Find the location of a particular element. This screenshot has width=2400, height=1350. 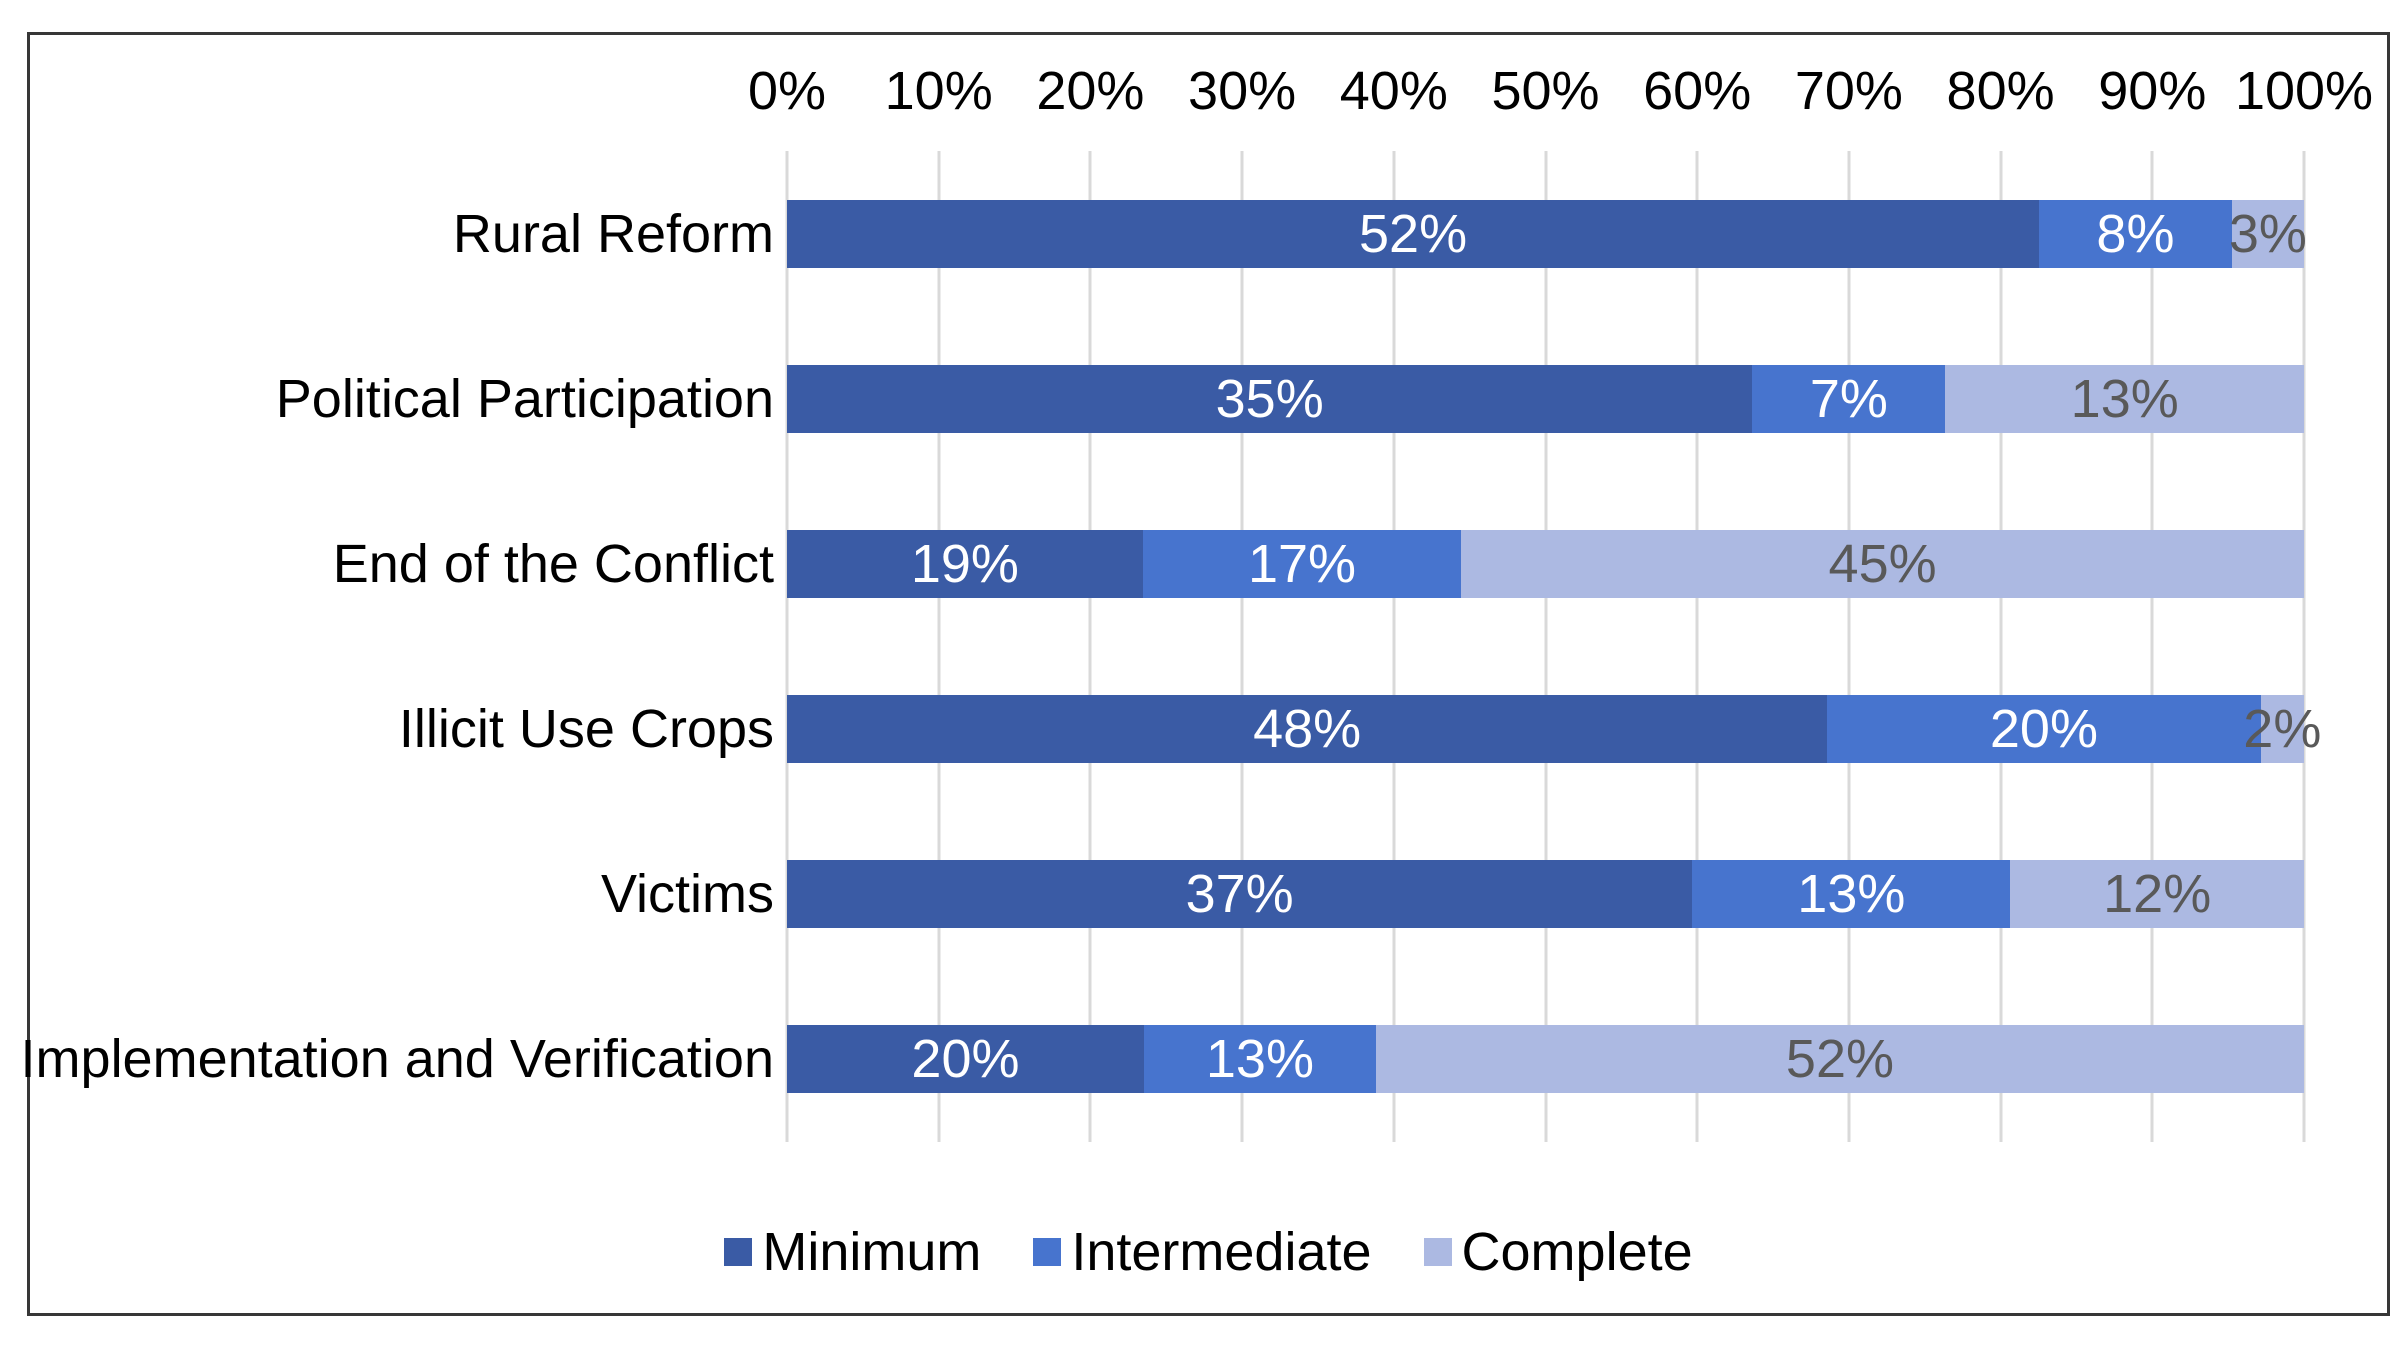

x-axis-tick-label: 70% is located at coordinates (1848, 90).